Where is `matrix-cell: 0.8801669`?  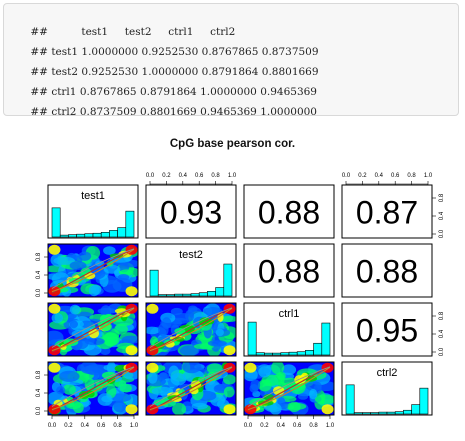 matrix-cell: 0.8801669 is located at coordinates (168, 112).